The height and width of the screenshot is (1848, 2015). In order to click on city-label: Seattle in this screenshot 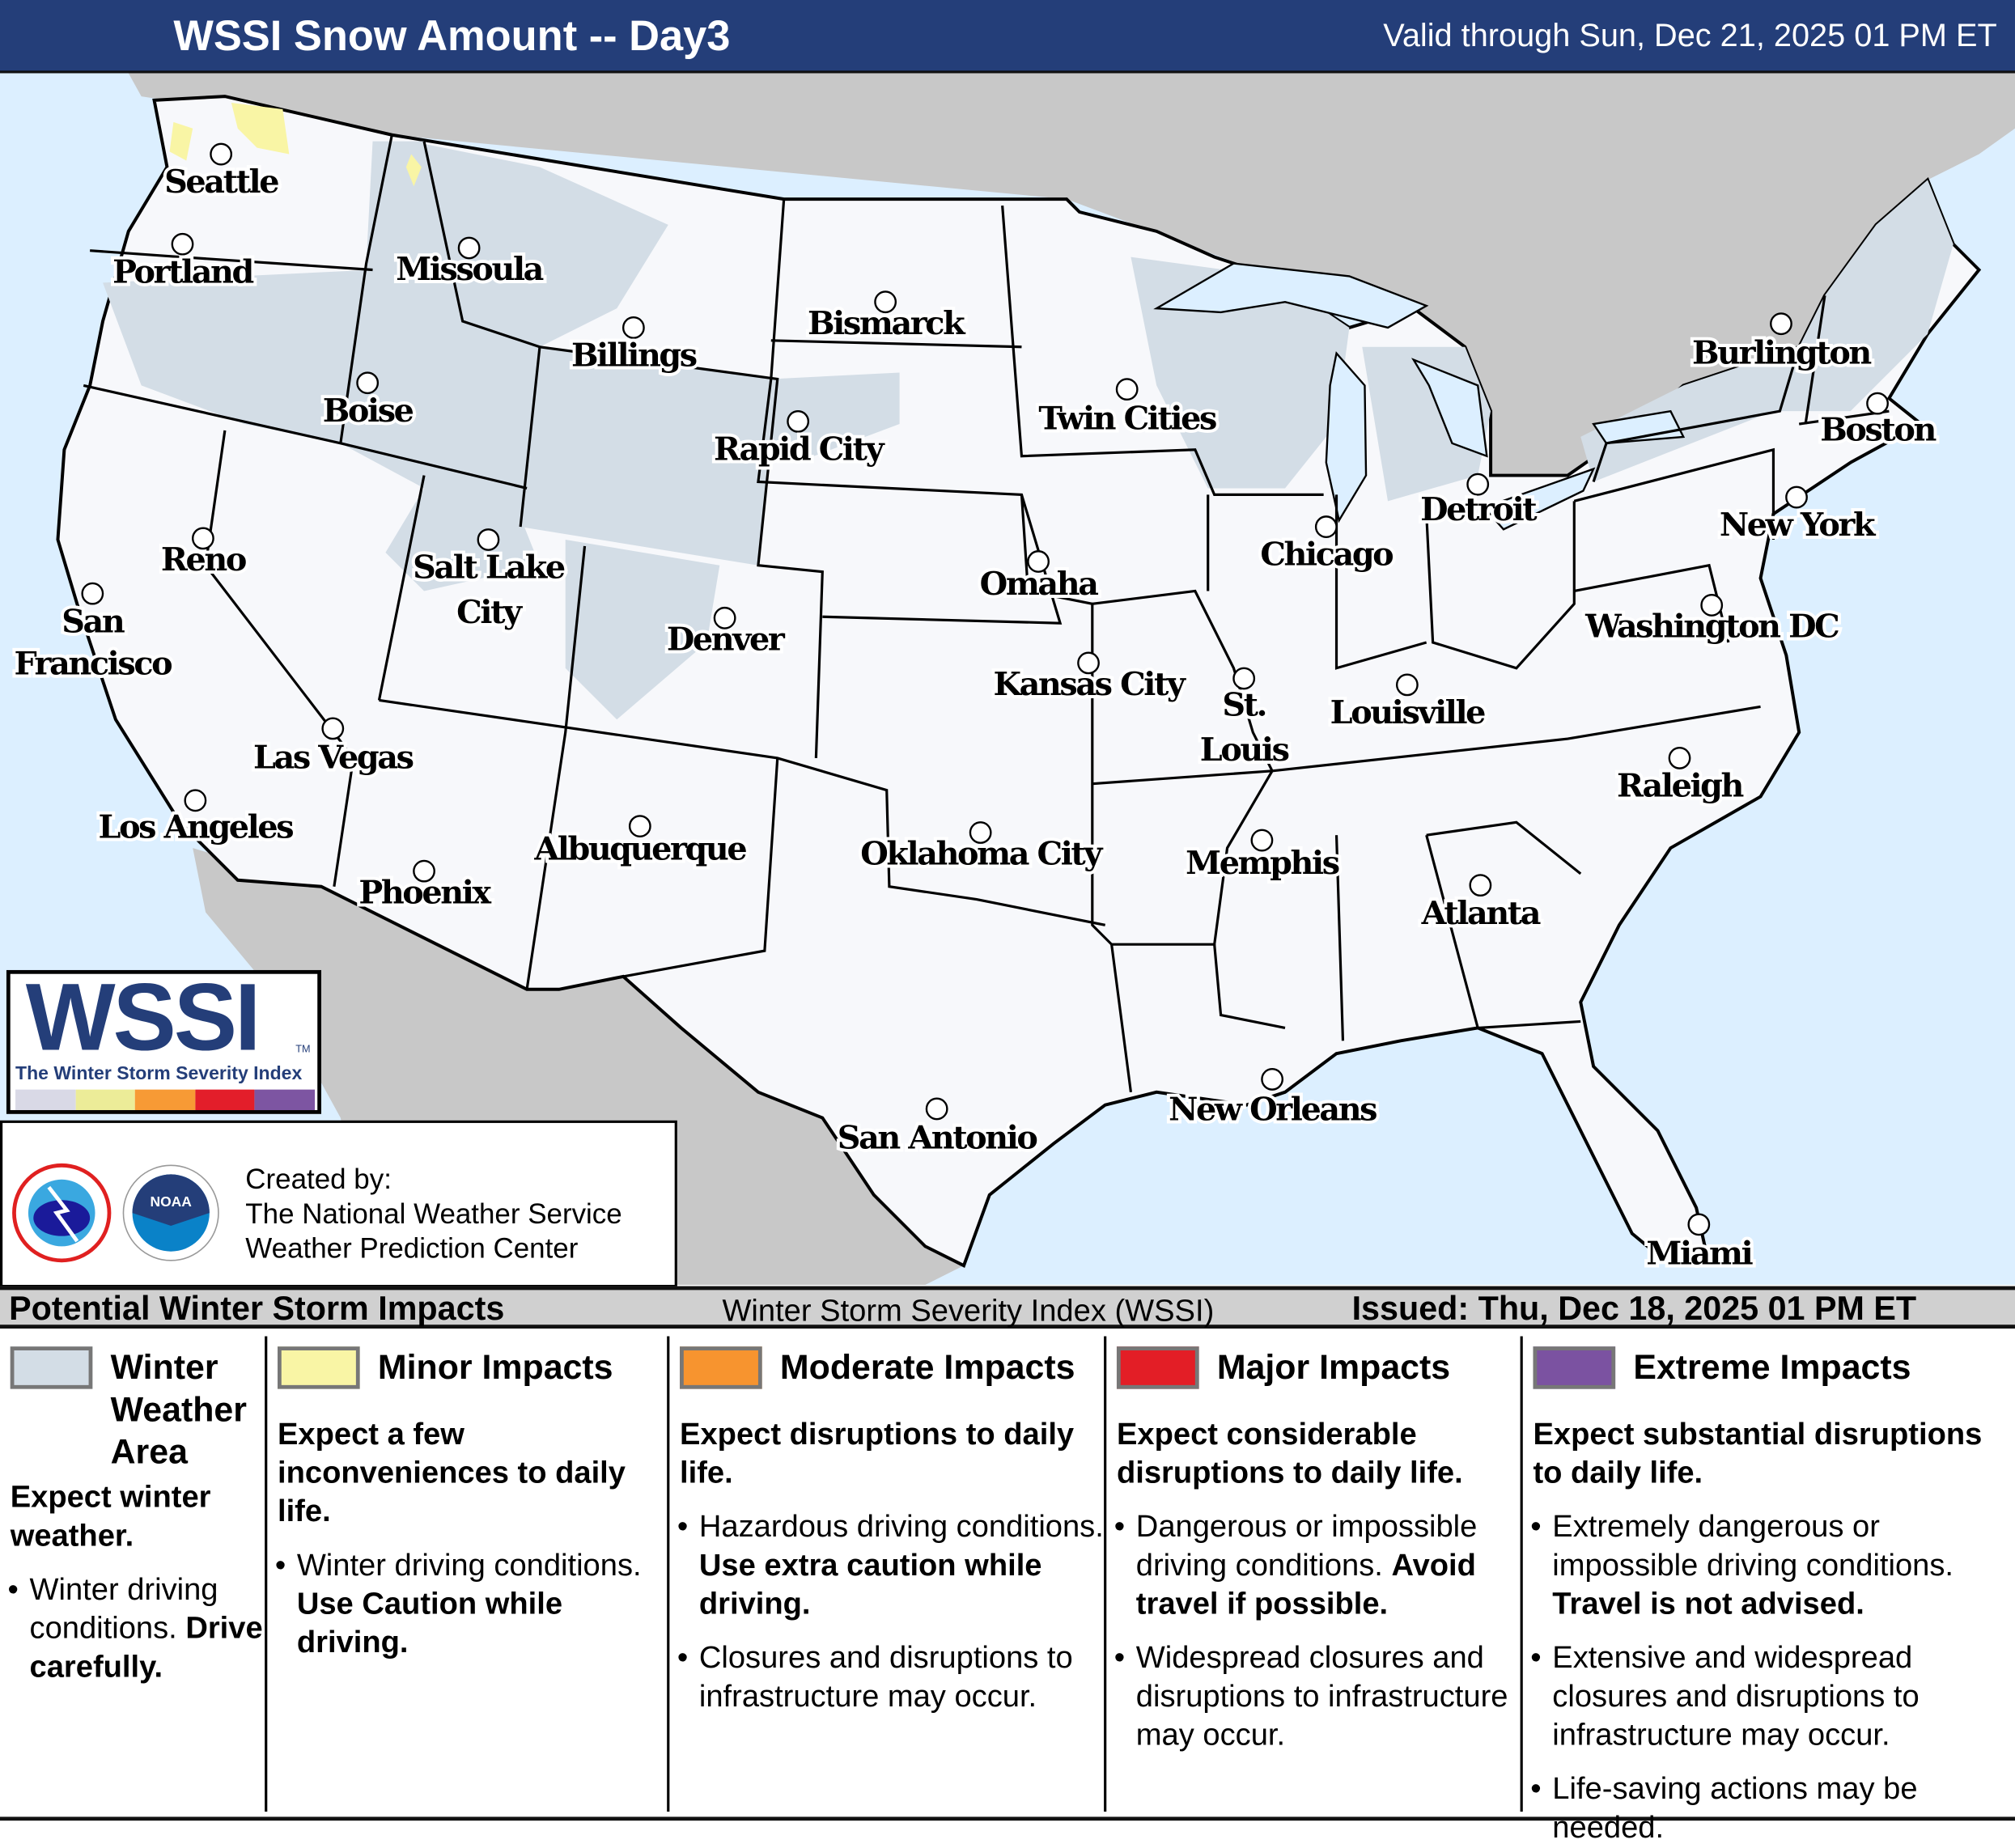, I will do `click(221, 182)`.